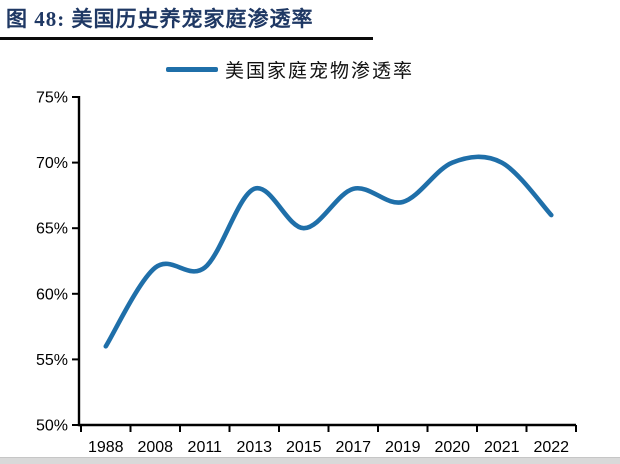  I want to click on y-tick-label: 50%, so click(52, 426).